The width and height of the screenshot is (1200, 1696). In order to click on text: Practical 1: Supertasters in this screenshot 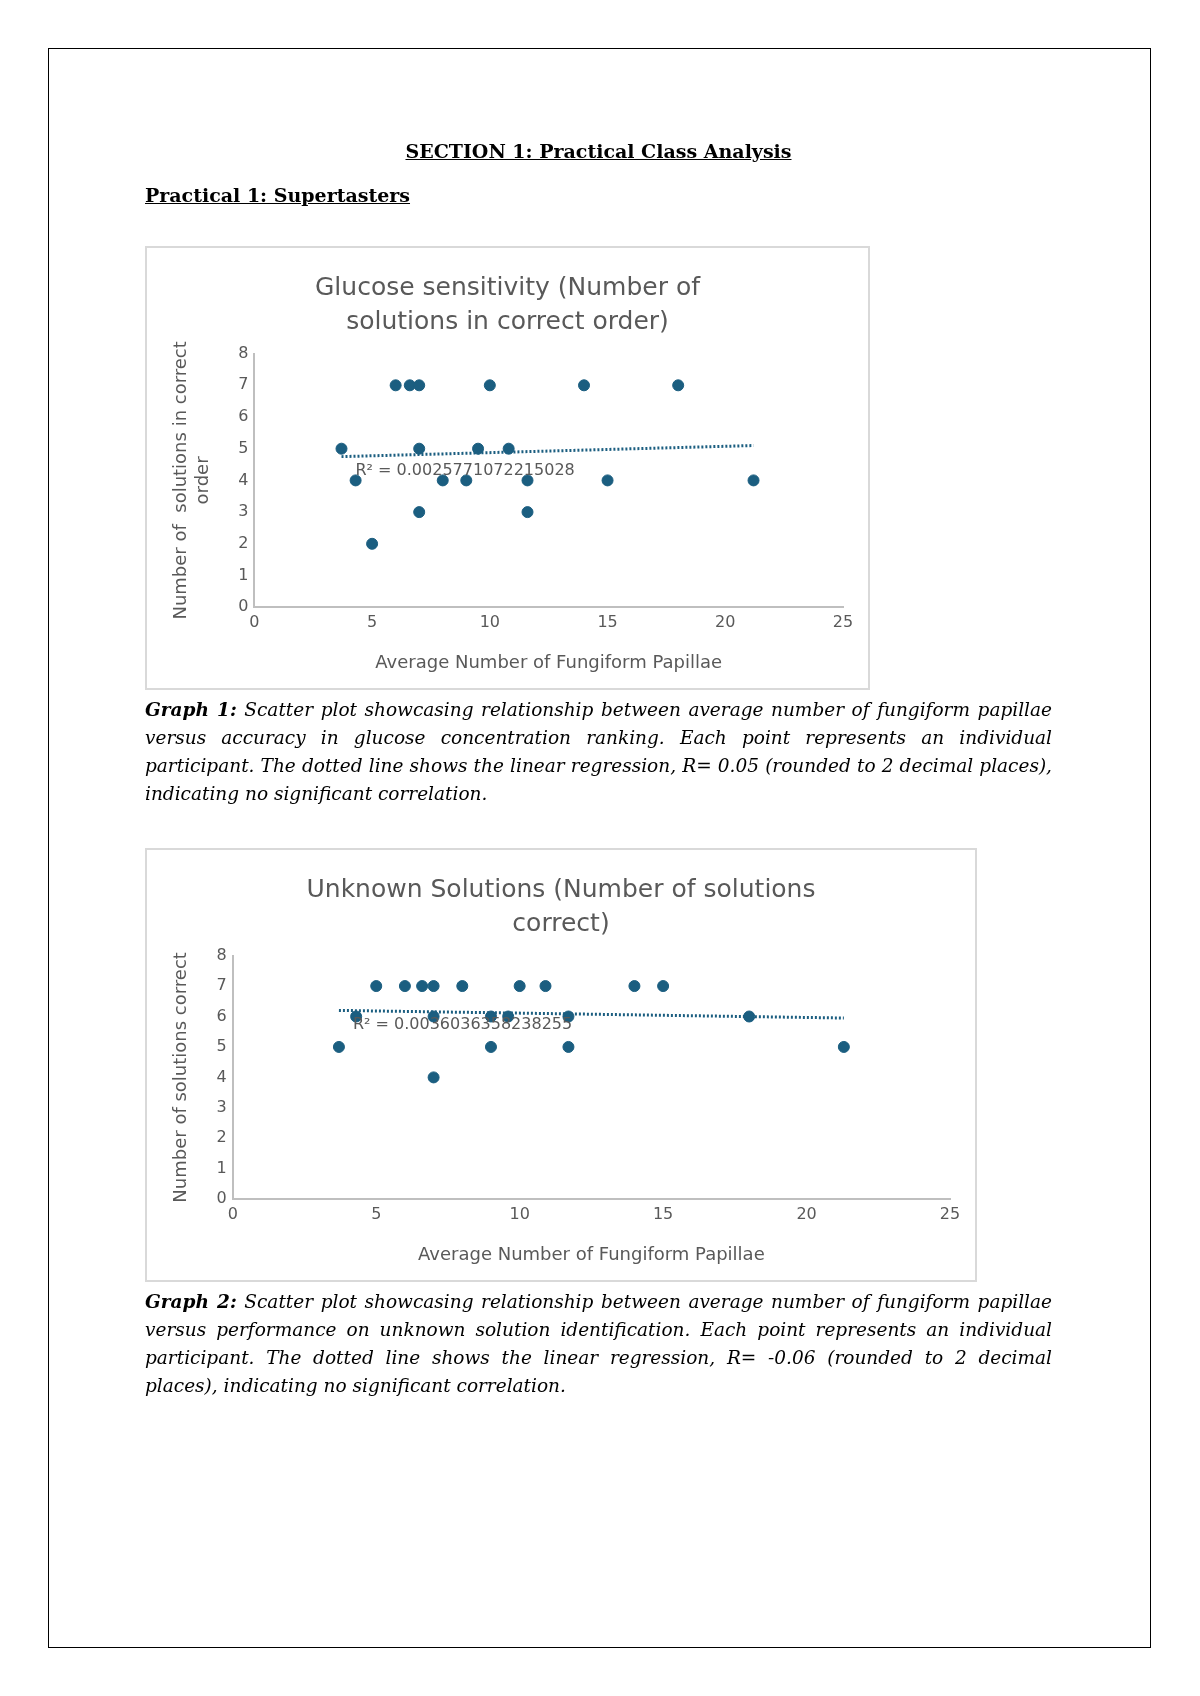, I will do `click(278, 195)`.